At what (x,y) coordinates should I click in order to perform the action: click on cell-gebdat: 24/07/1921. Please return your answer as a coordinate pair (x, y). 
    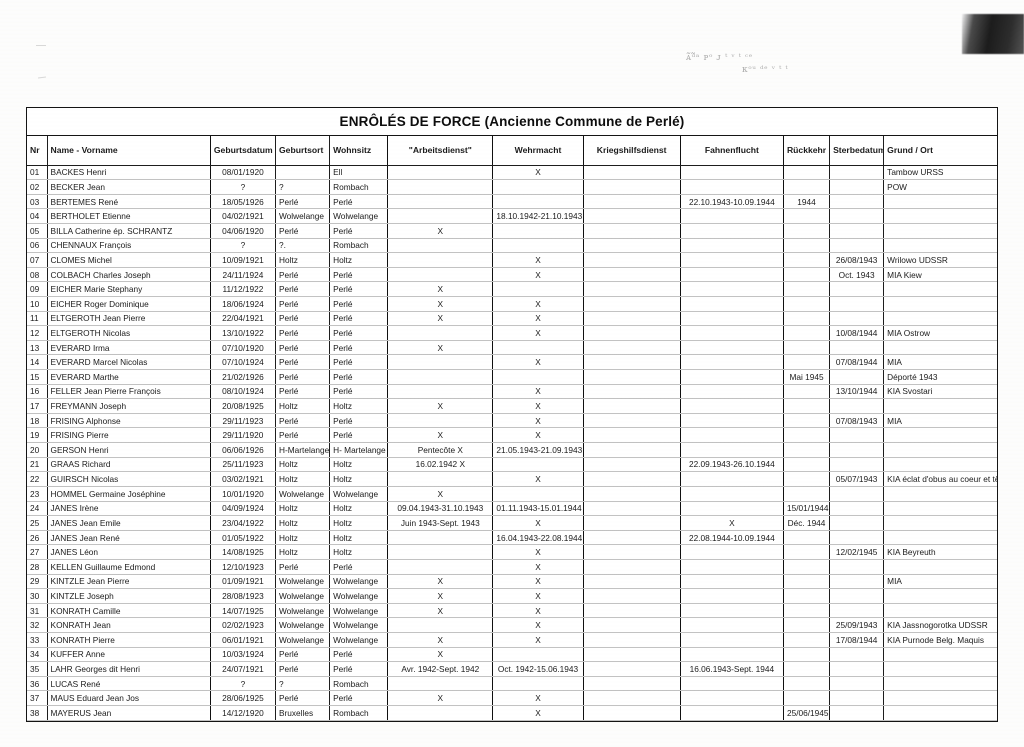
    Looking at the image, I should click on (243, 669).